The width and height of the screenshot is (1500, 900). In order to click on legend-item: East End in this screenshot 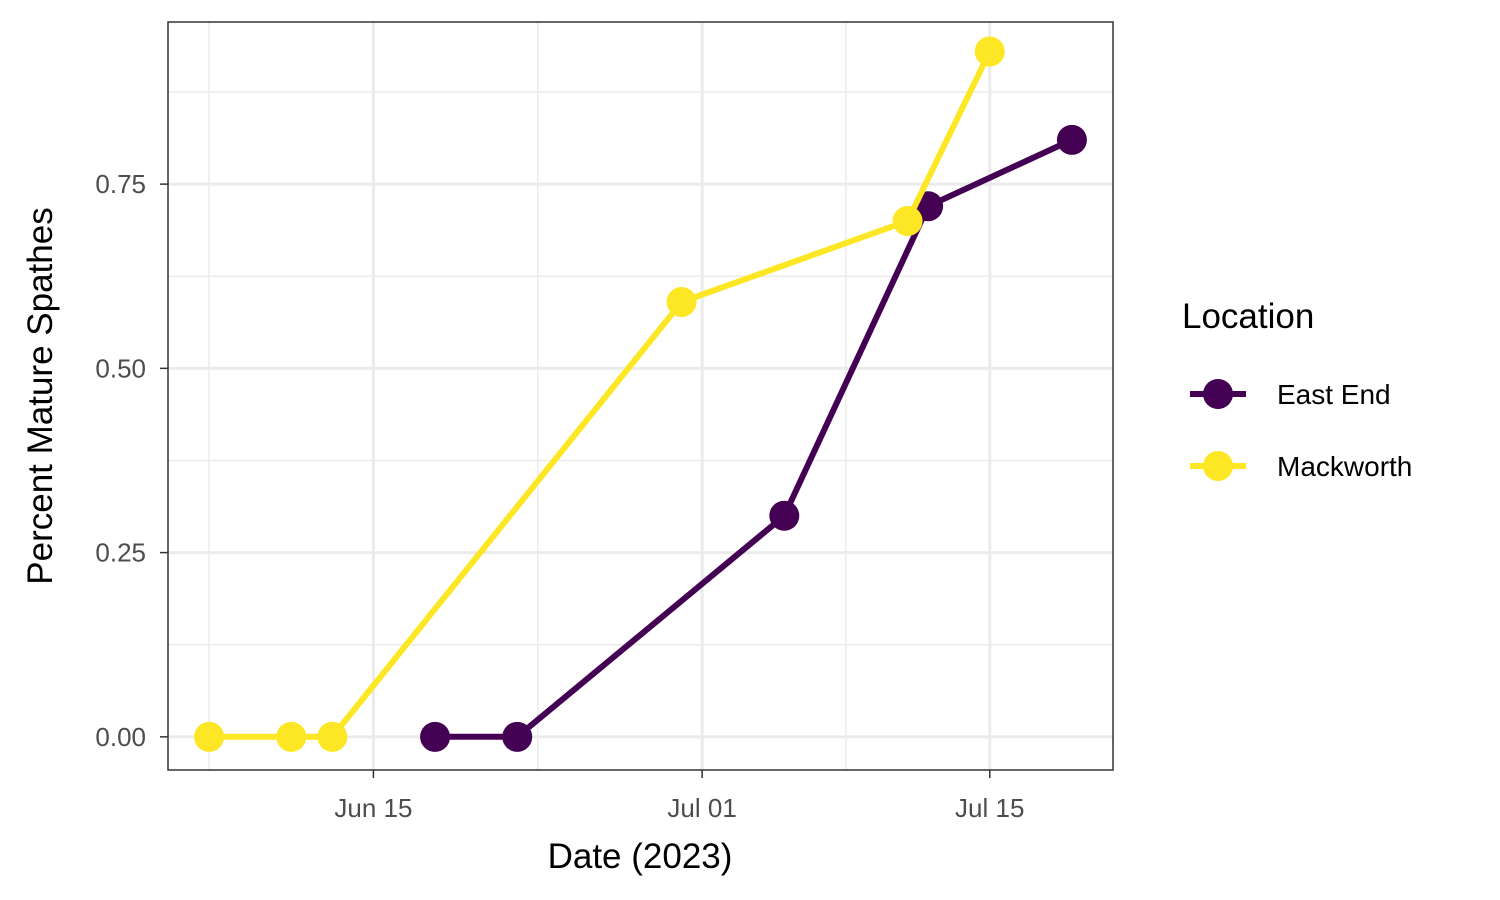, I will do `click(1290, 394)`.